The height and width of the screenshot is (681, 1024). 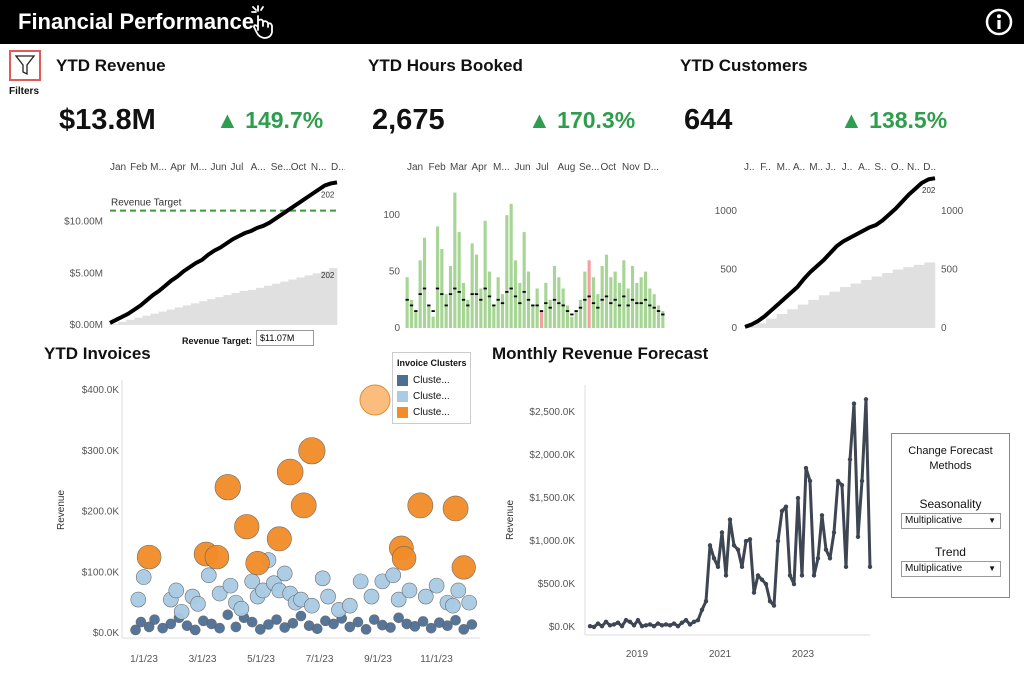 I want to click on y-tick-label: $0.0K, so click(x=562, y=627).